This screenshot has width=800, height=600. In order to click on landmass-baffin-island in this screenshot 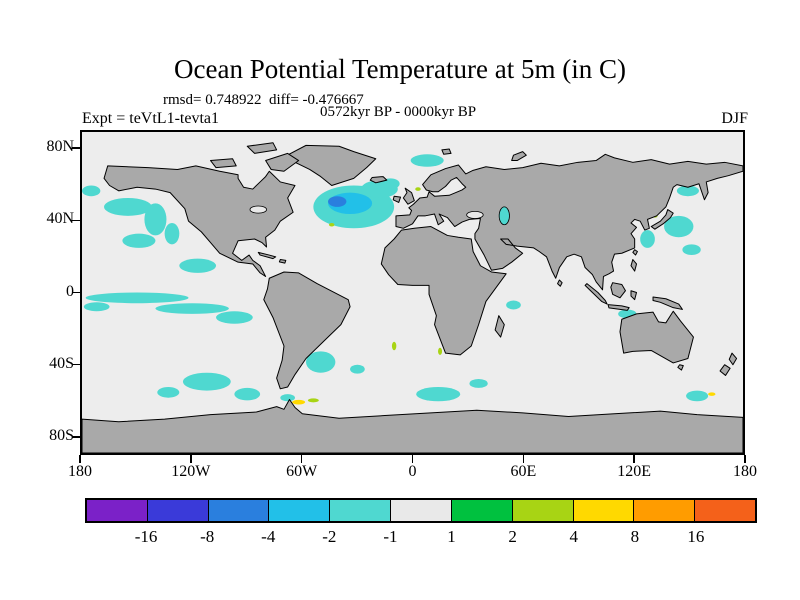, I will do `click(282, 162)`.